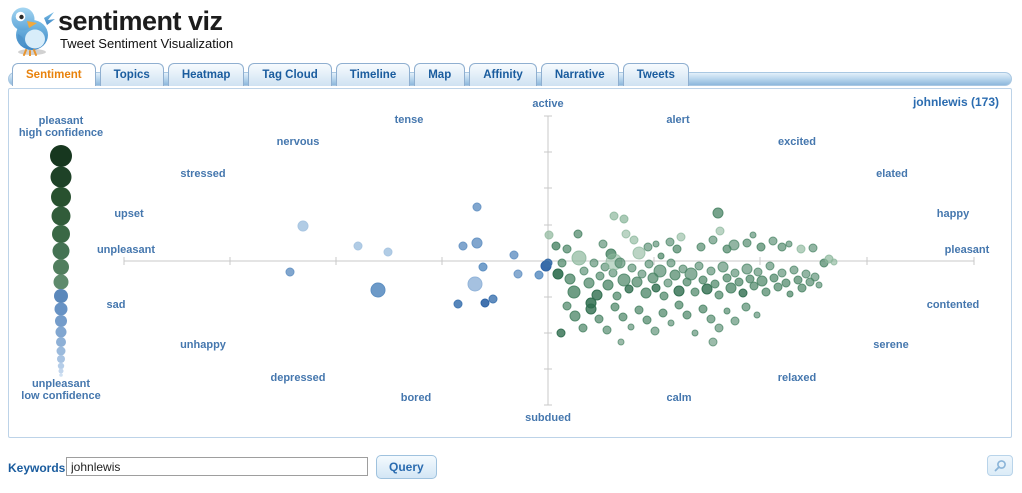 This screenshot has height=493, width=1022. Describe the element at coordinates (290, 74) in the screenshot. I see `tab-tag-cloud: Tag Cloud` at that location.